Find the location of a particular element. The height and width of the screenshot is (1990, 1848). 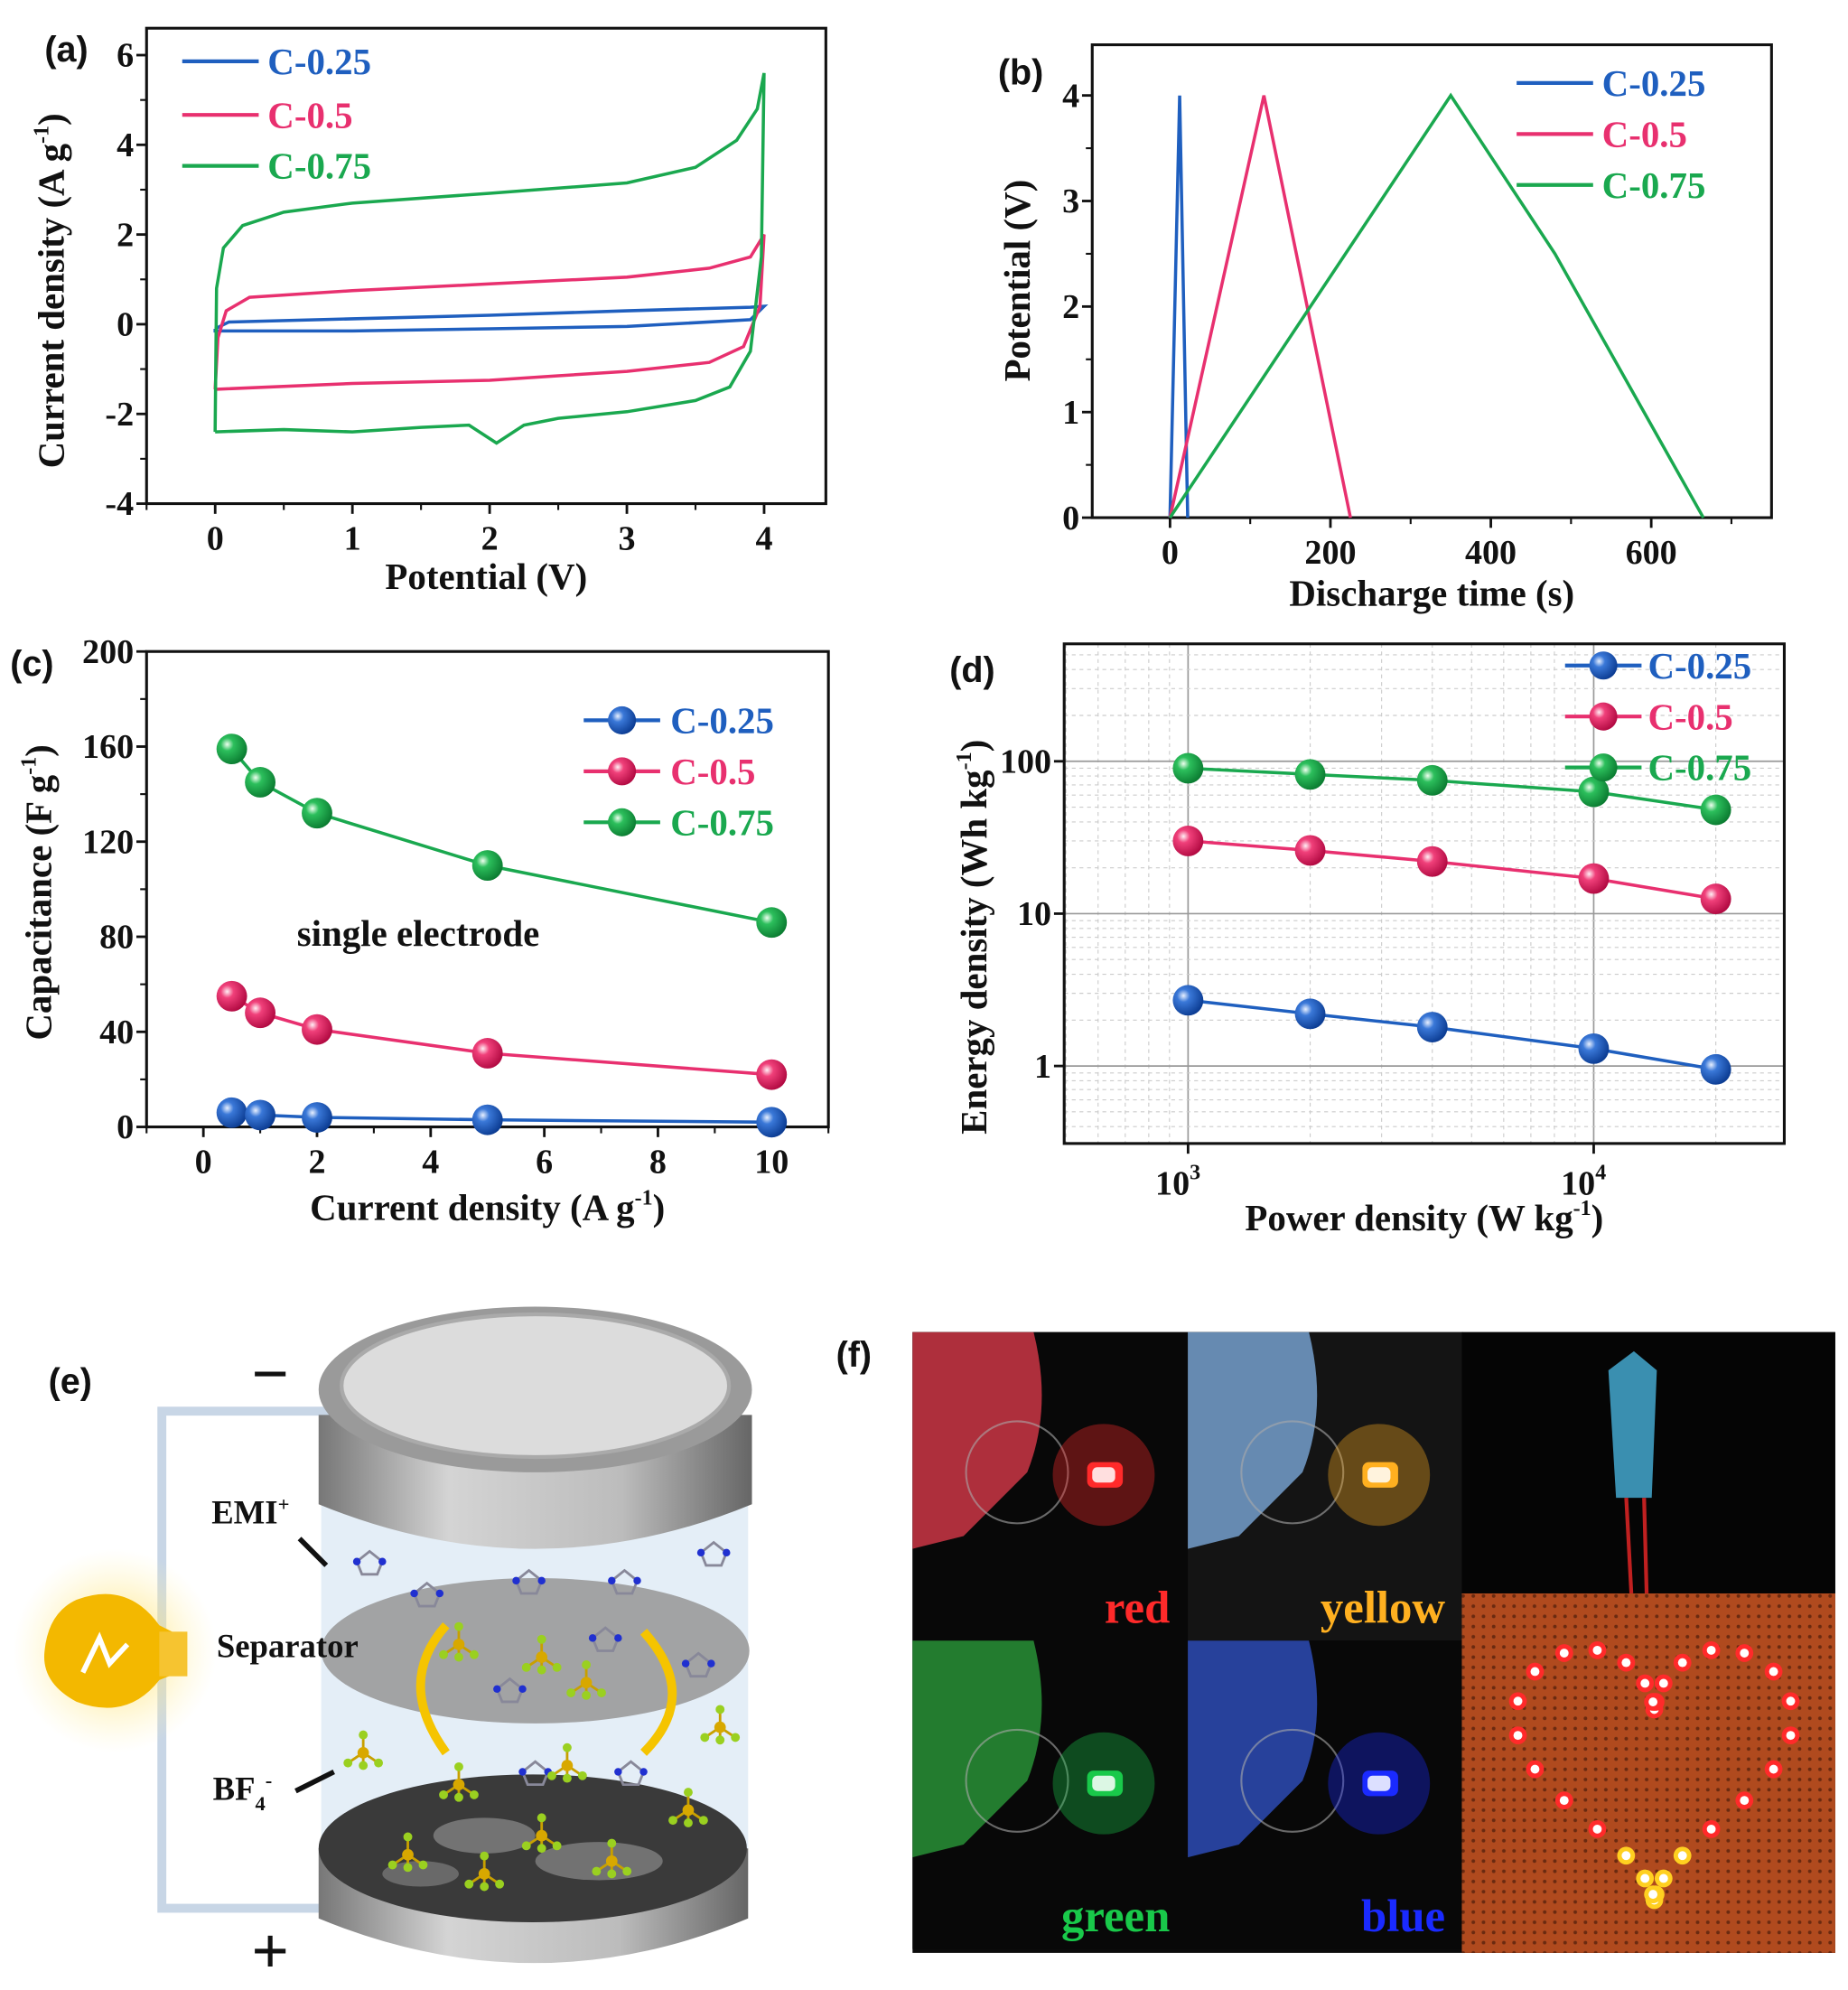

bottom-electrode-cap is located at coordinates (533, 1869).